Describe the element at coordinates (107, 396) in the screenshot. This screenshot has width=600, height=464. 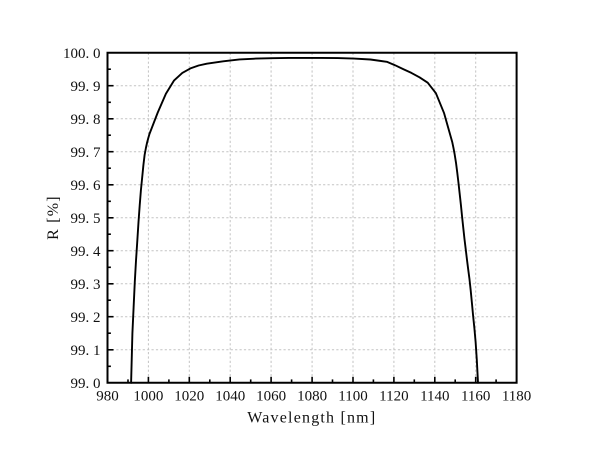
I see `svg-text: 980` at that location.